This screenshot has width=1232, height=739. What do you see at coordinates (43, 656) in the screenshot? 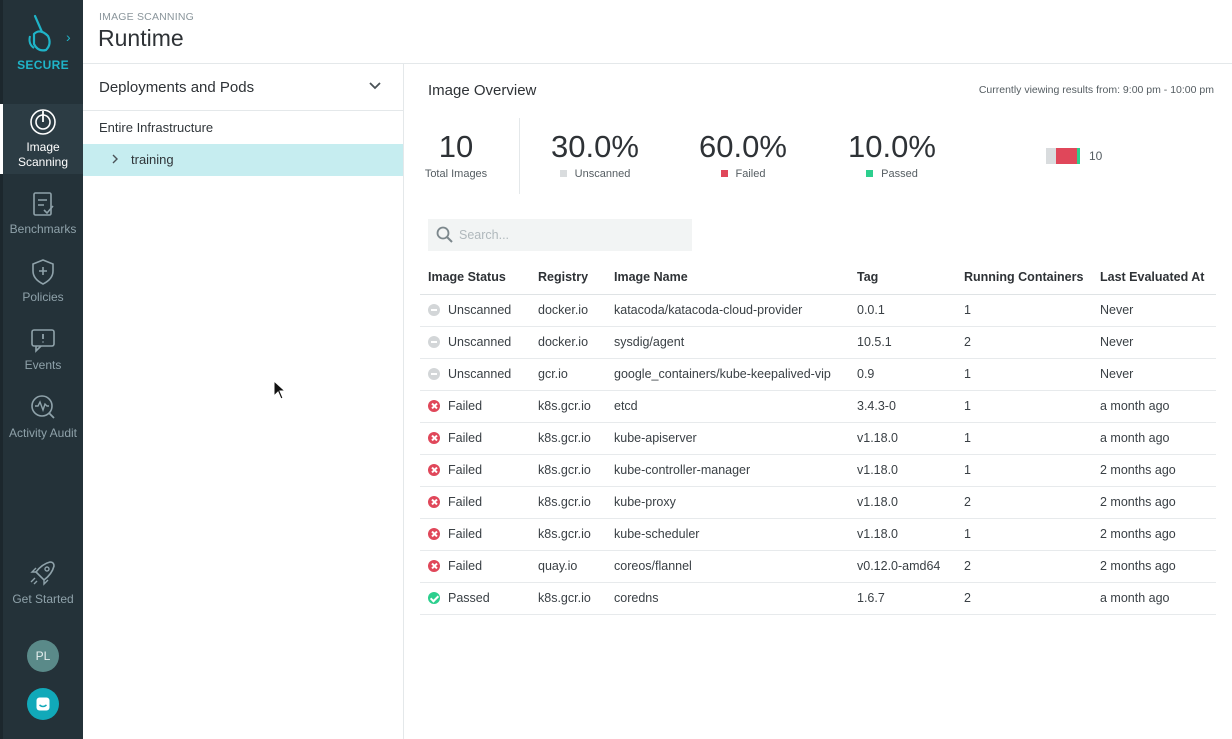
I see `avatar: PL` at bounding box center [43, 656].